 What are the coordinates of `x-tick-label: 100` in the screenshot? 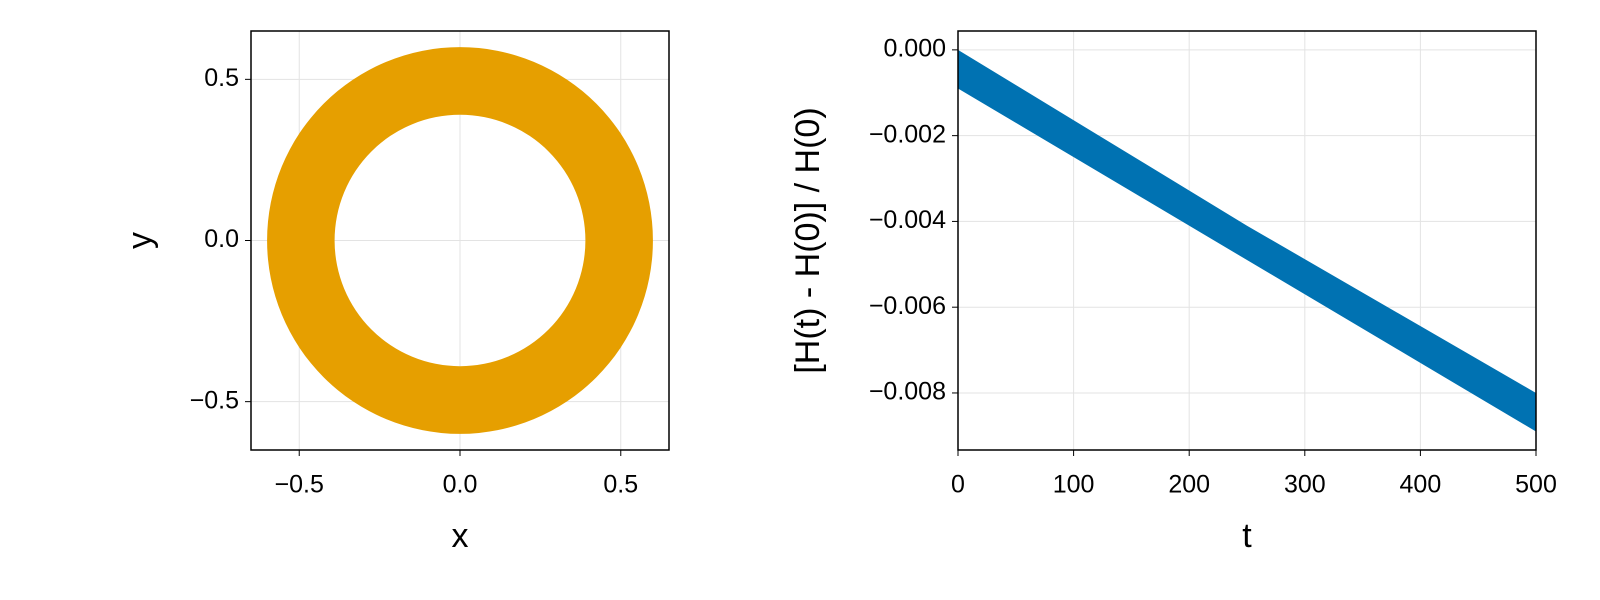 It's located at (1074, 485).